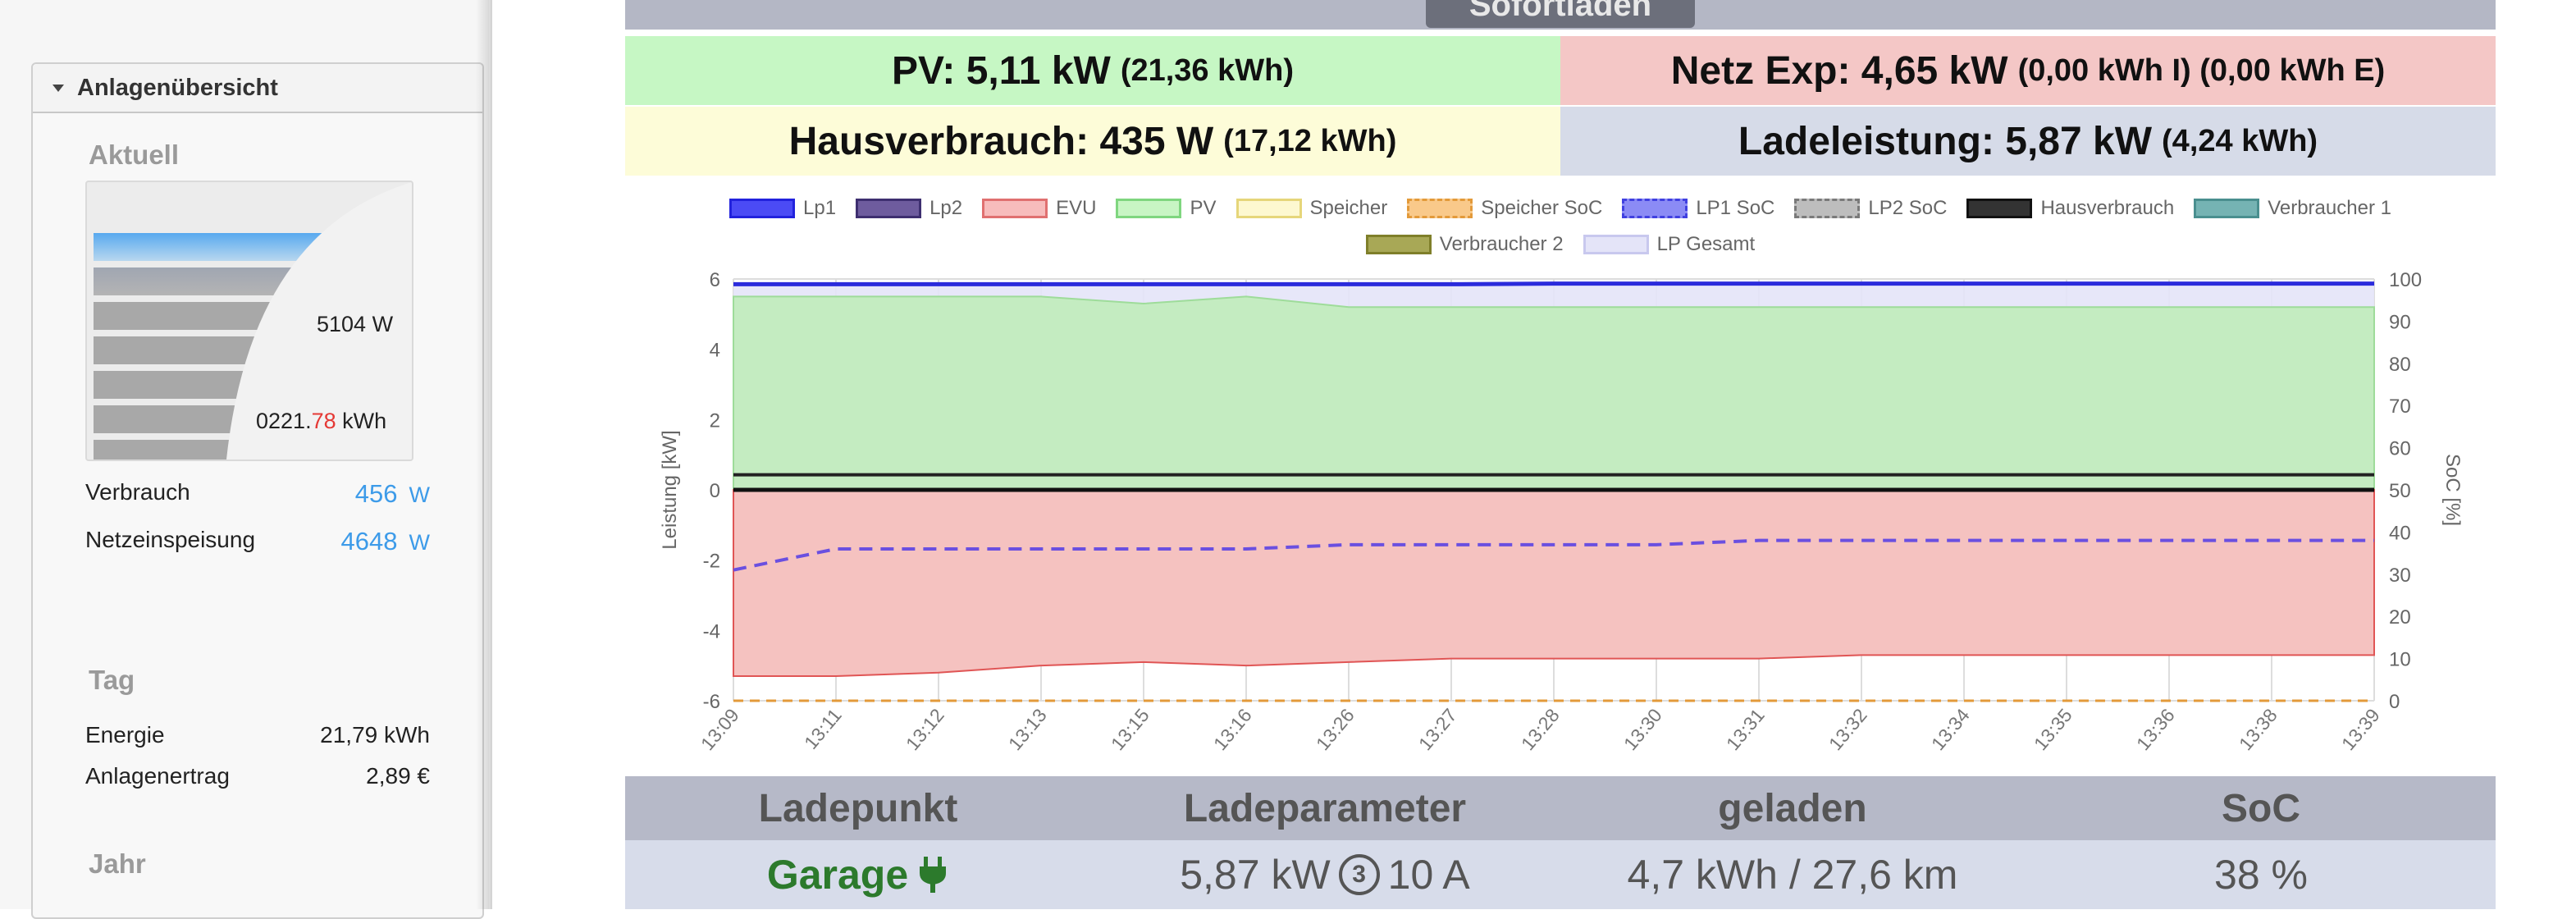 This screenshot has width=2576, height=919. What do you see at coordinates (2400, 406) in the screenshot?
I see `y2-tick-label: 70` at bounding box center [2400, 406].